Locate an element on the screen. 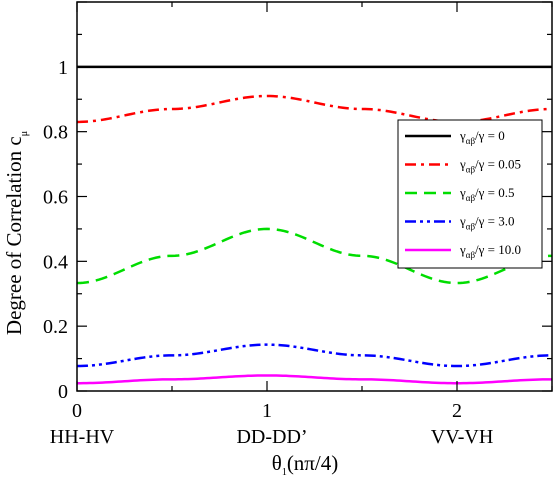  y-axis-label: Degree of Correlation cμ is located at coordinates (16, 233).